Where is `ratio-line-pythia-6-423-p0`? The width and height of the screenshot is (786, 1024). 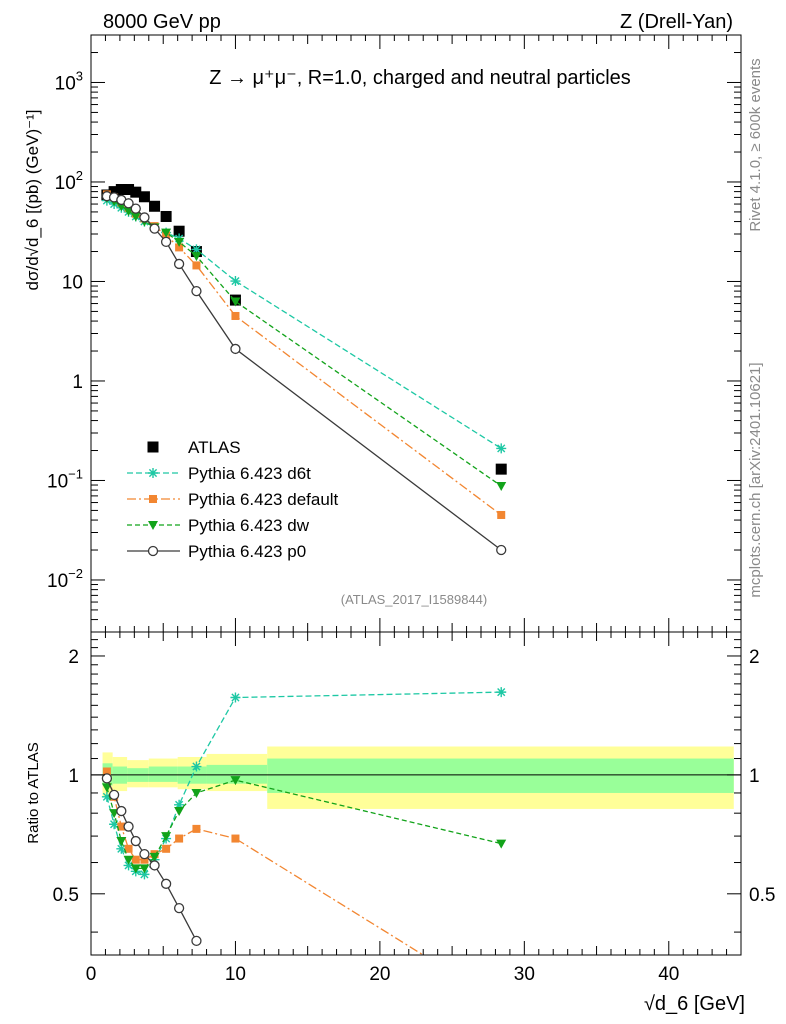 ratio-line-pythia-6-423-p0 is located at coordinates (152, 860).